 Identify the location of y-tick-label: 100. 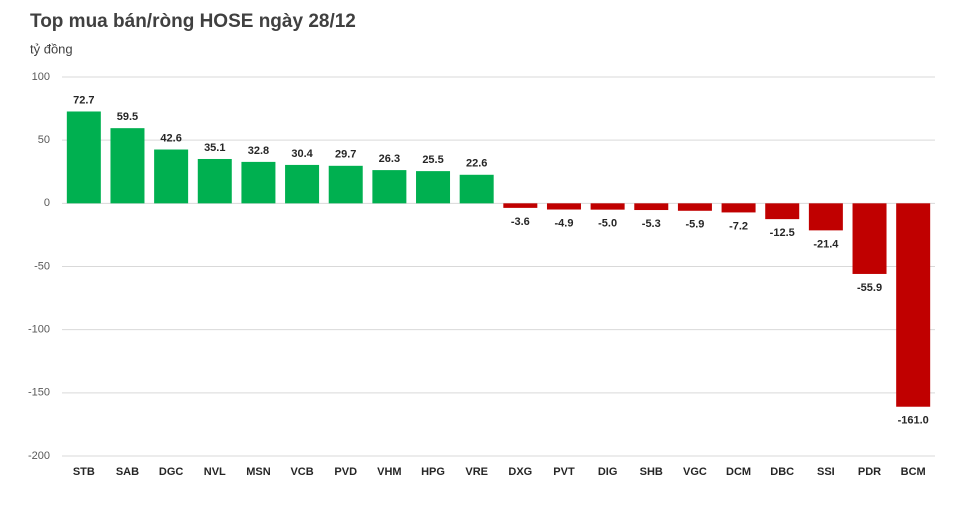
(41, 77).